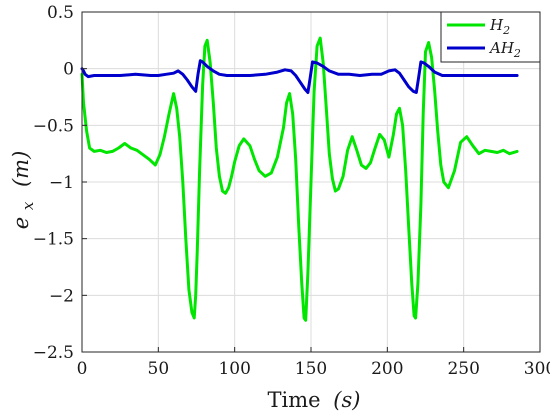 This screenshot has width=550, height=418. I want to click on y-tick-label: 0.5, so click(60, 13).